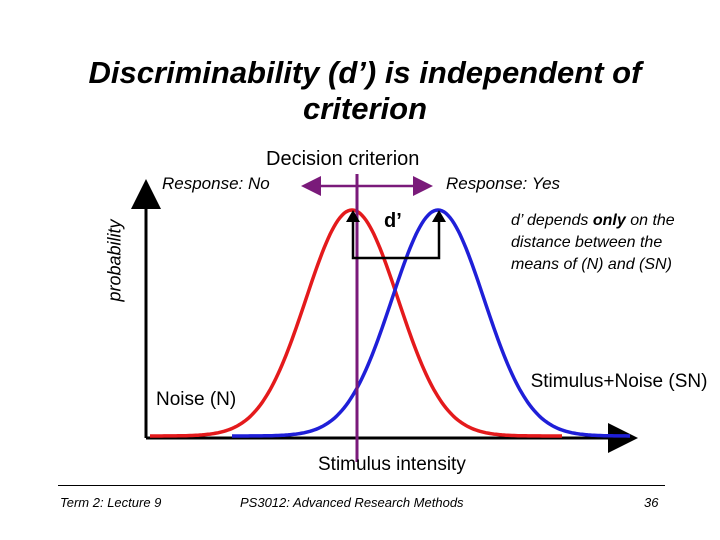  Describe the element at coordinates (651, 502) in the screenshot. I see `page-number: 36` at that location.